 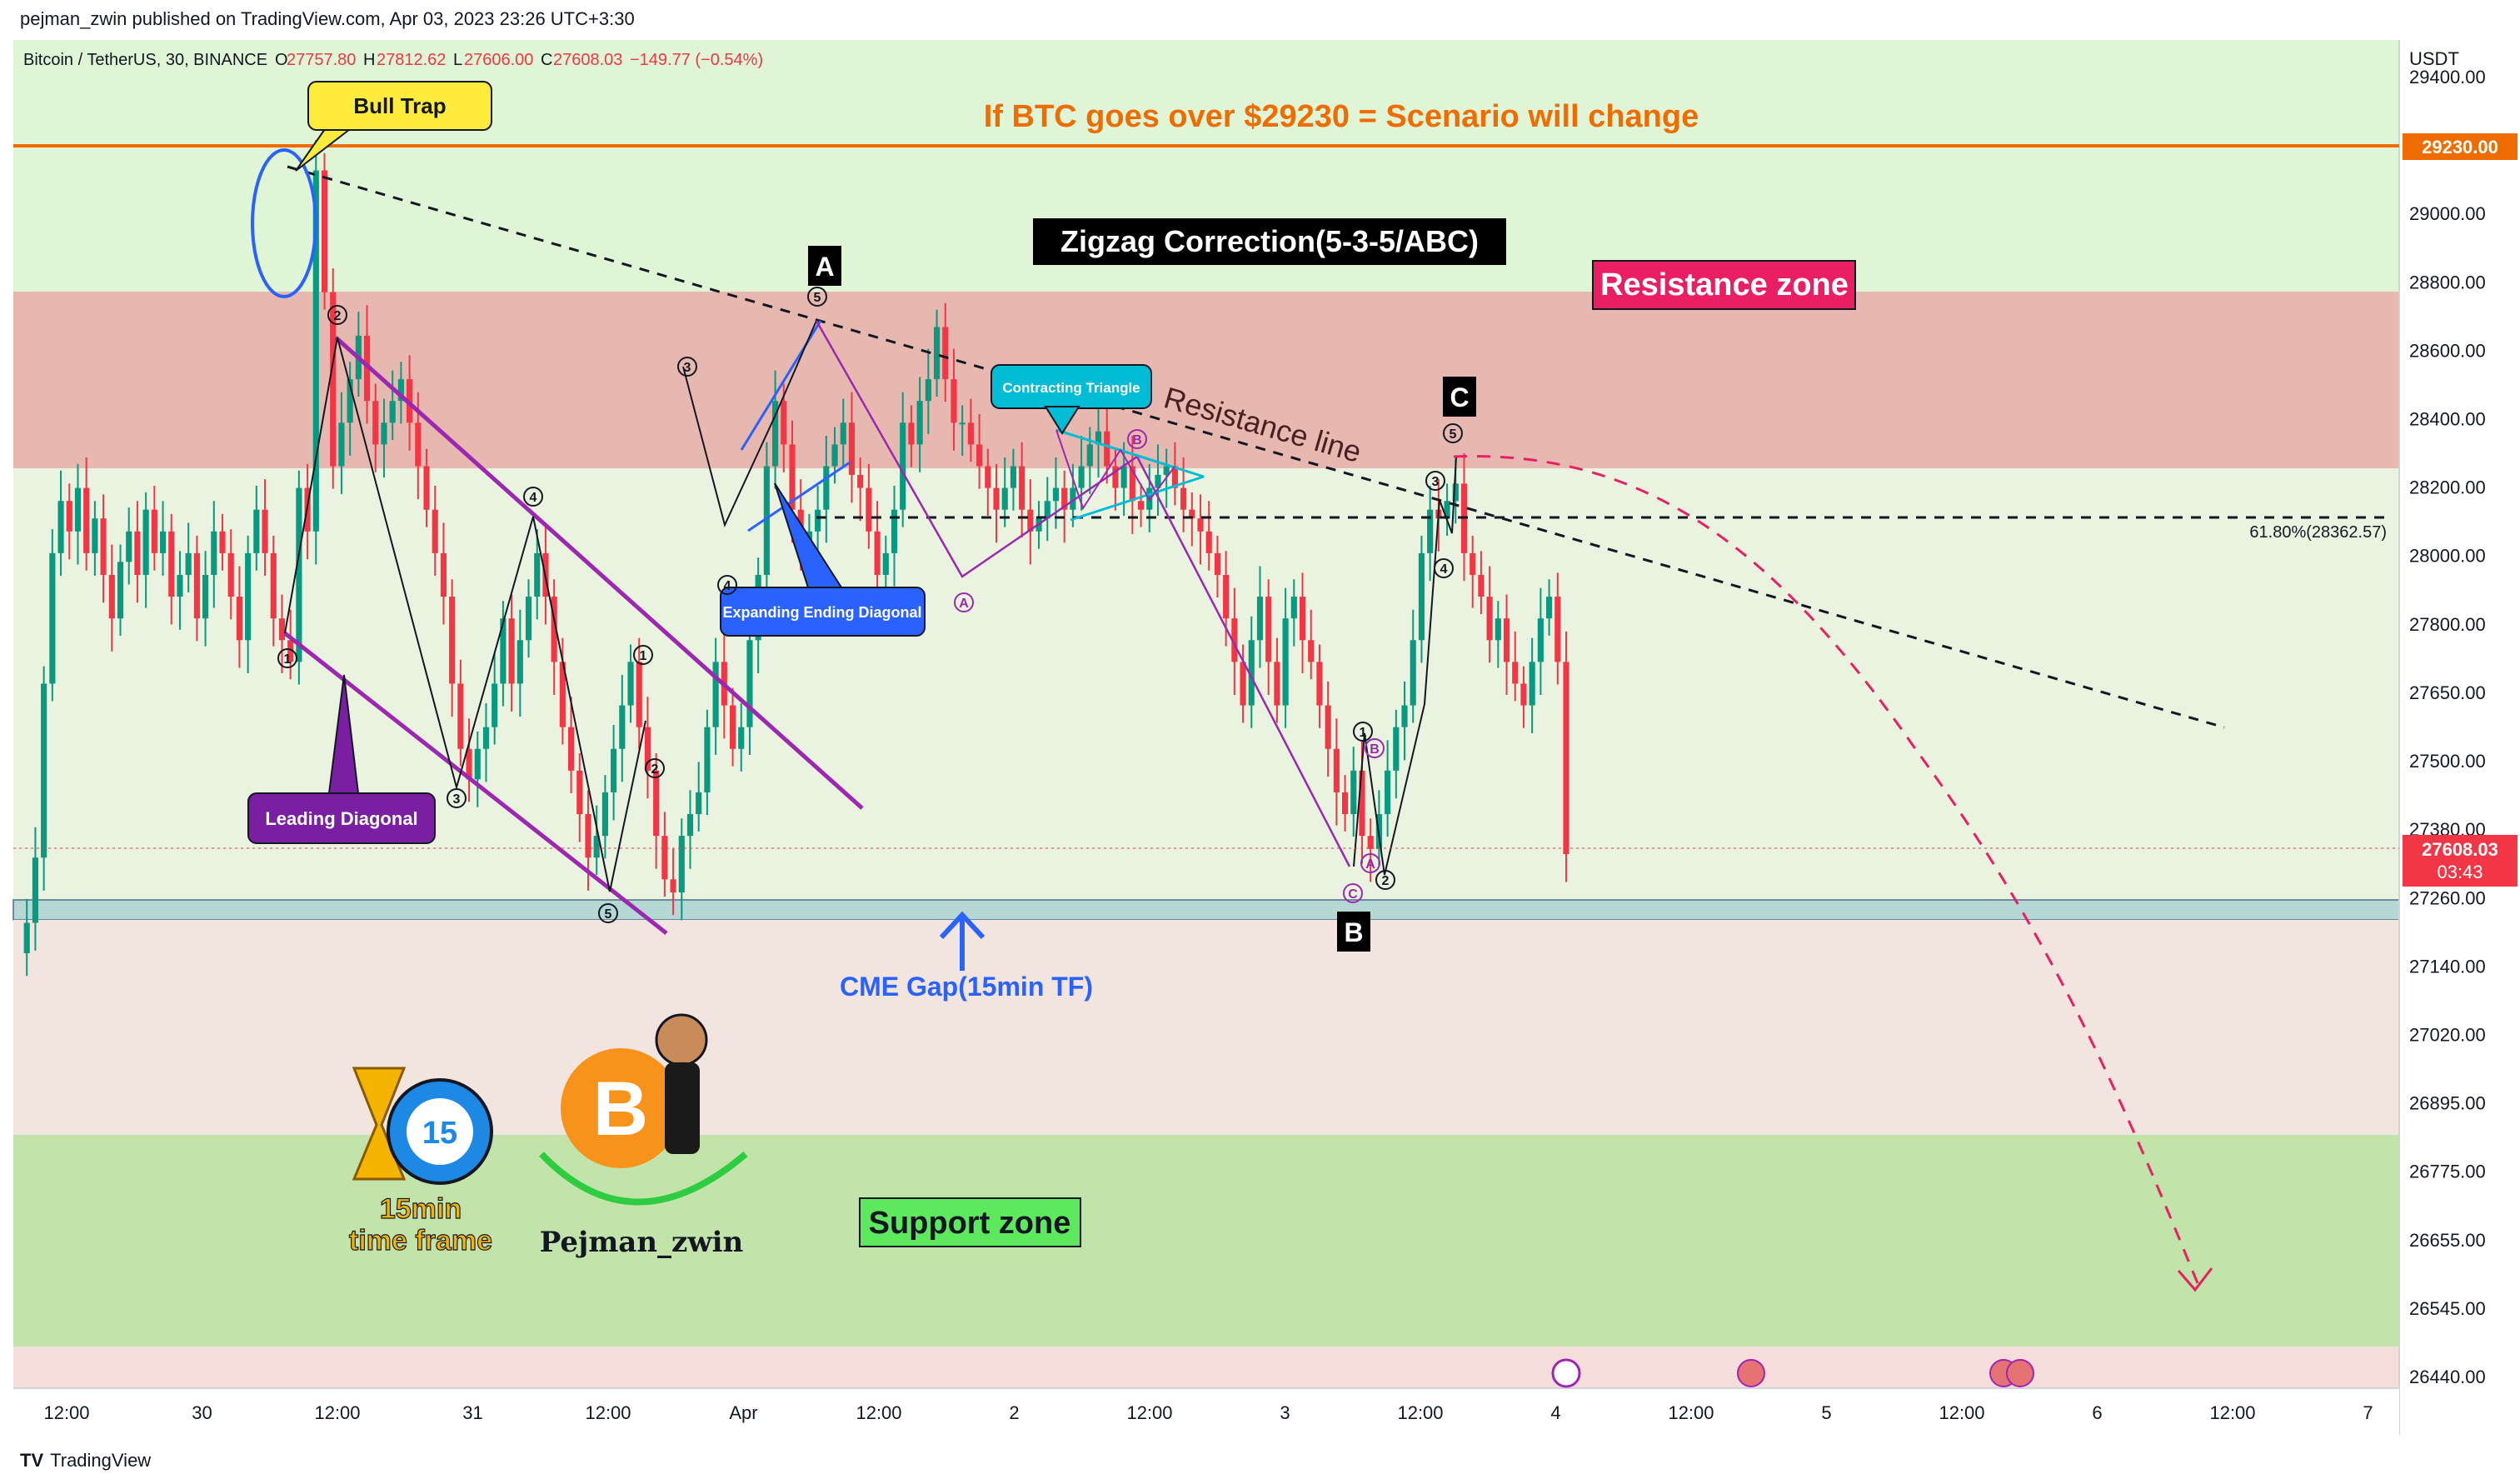 What do you see at coordinates (284, 223) in the screenshot?
I see `bull-trap-circle` at bounding box center [284, 223].